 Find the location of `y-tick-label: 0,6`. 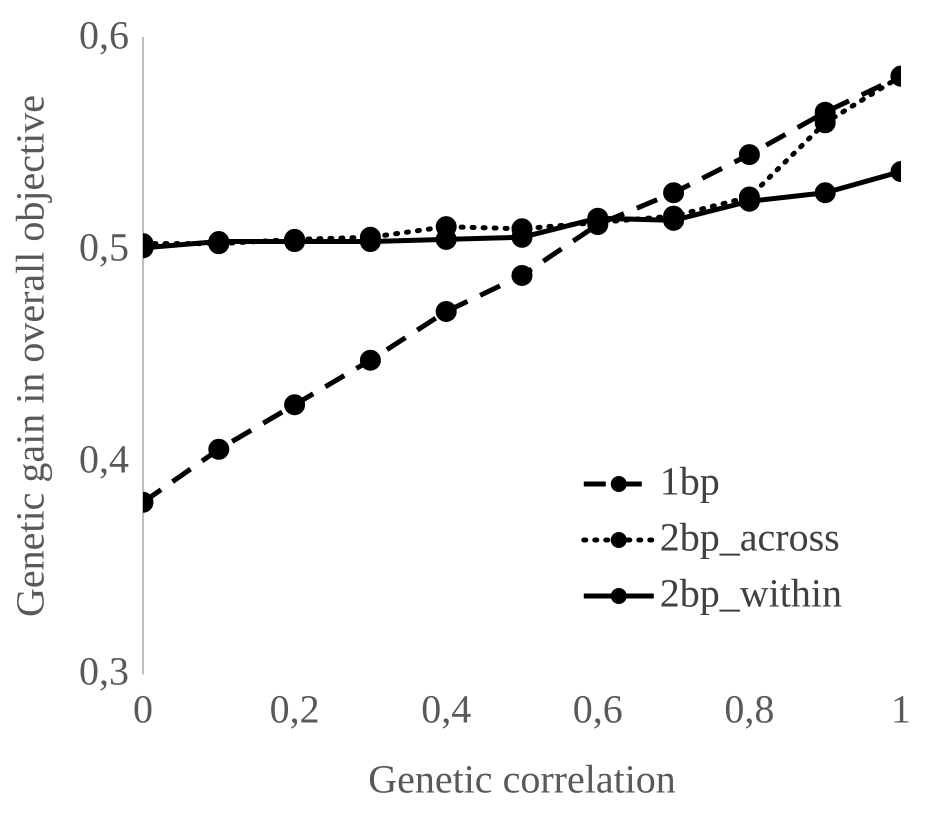

y-tick-label: 0,6 is located at coordinates (104, 35).